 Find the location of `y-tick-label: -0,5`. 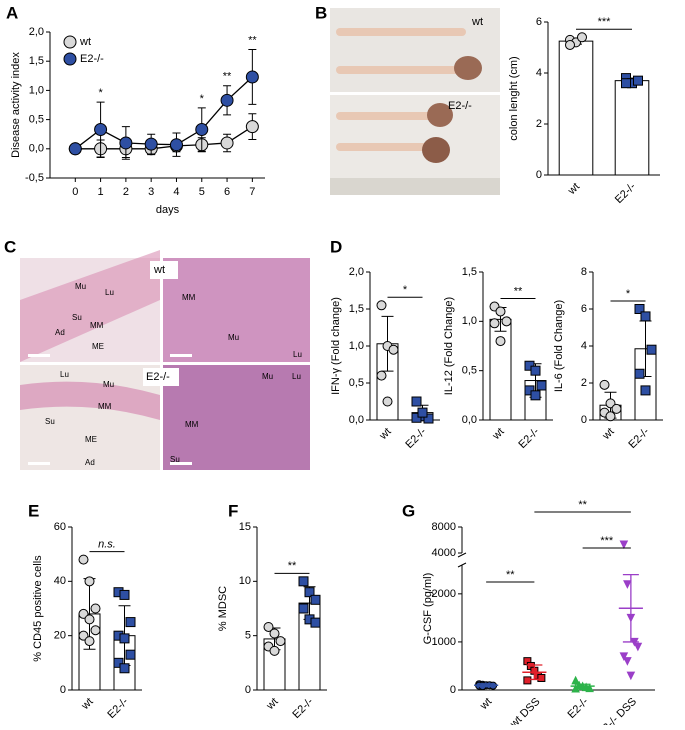

y-tick-label: -0,5 is located at coordinates (34, 178).